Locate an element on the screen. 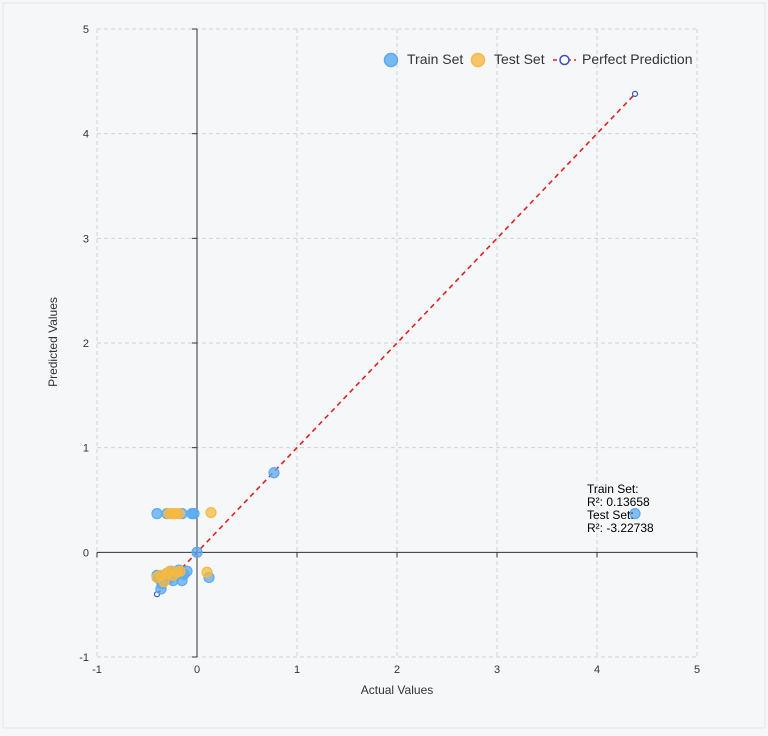 This screenshot has width=768, height=736. legend-marker-test is located at coordinates (478, 60).